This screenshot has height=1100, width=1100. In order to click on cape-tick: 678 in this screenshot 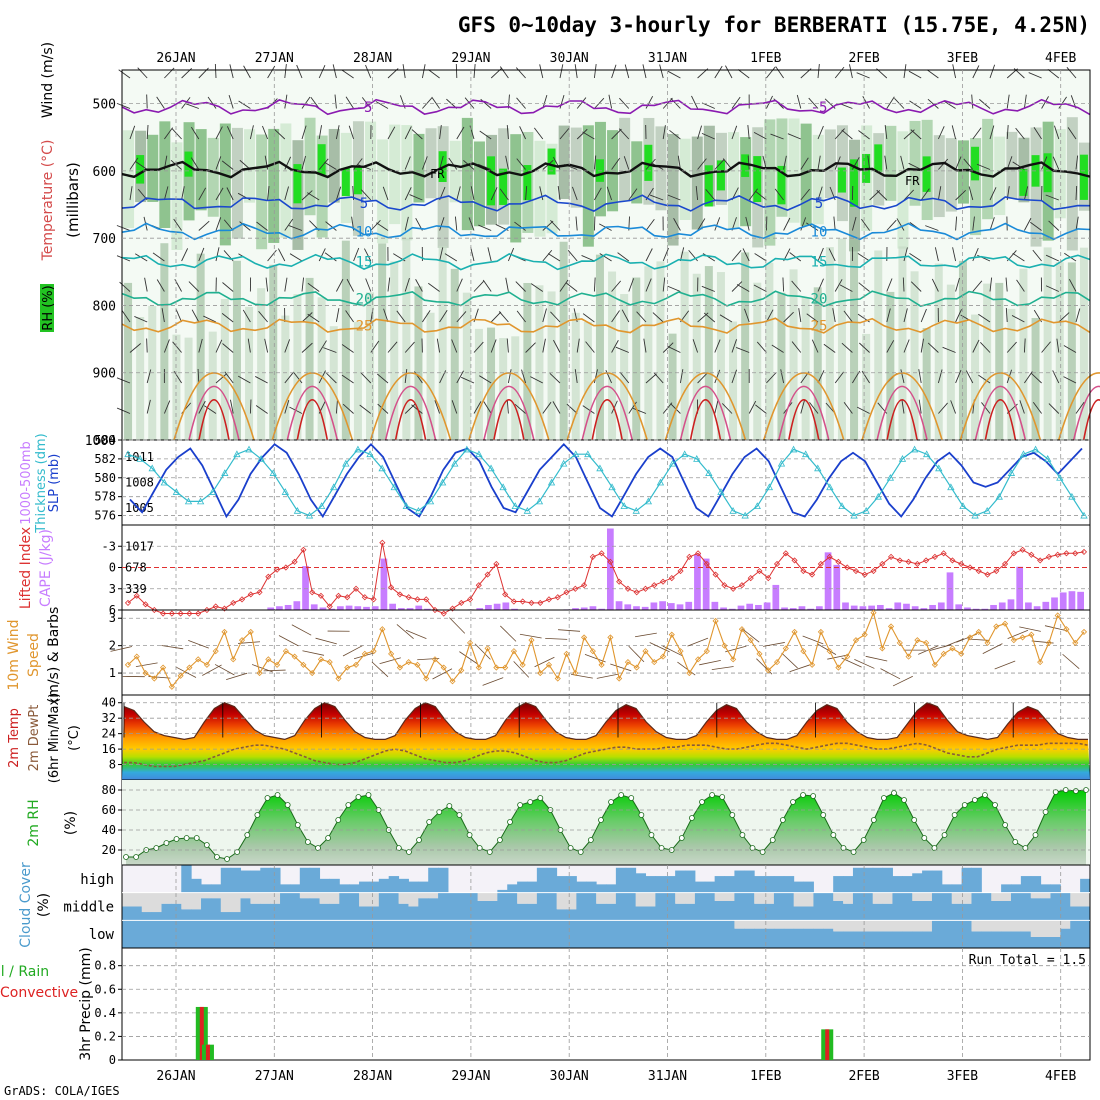, I will do `click(136, 568)`.